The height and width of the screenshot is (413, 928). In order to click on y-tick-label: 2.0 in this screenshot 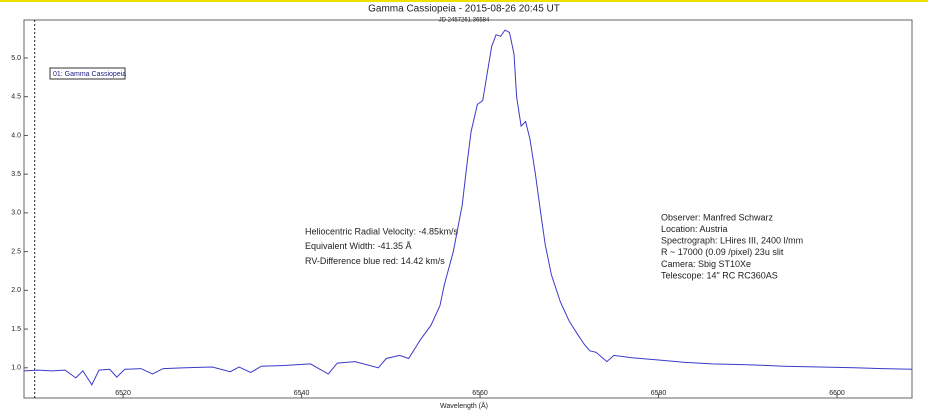, I will do `click(16, 290)`.